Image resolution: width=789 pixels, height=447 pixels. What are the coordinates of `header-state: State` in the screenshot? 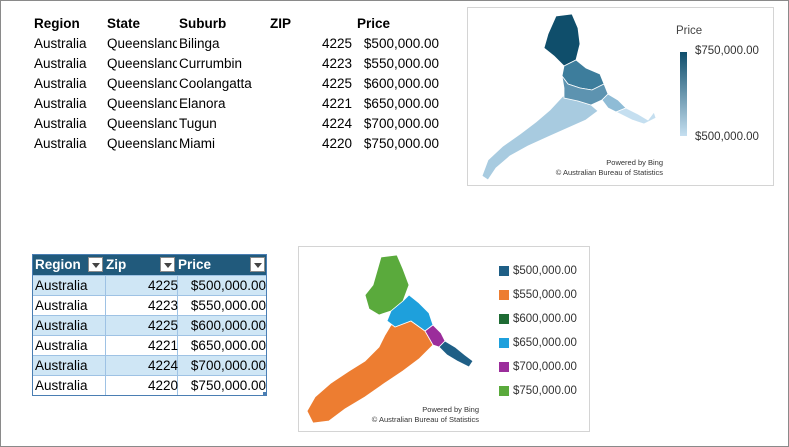 It's located at (124, 23).